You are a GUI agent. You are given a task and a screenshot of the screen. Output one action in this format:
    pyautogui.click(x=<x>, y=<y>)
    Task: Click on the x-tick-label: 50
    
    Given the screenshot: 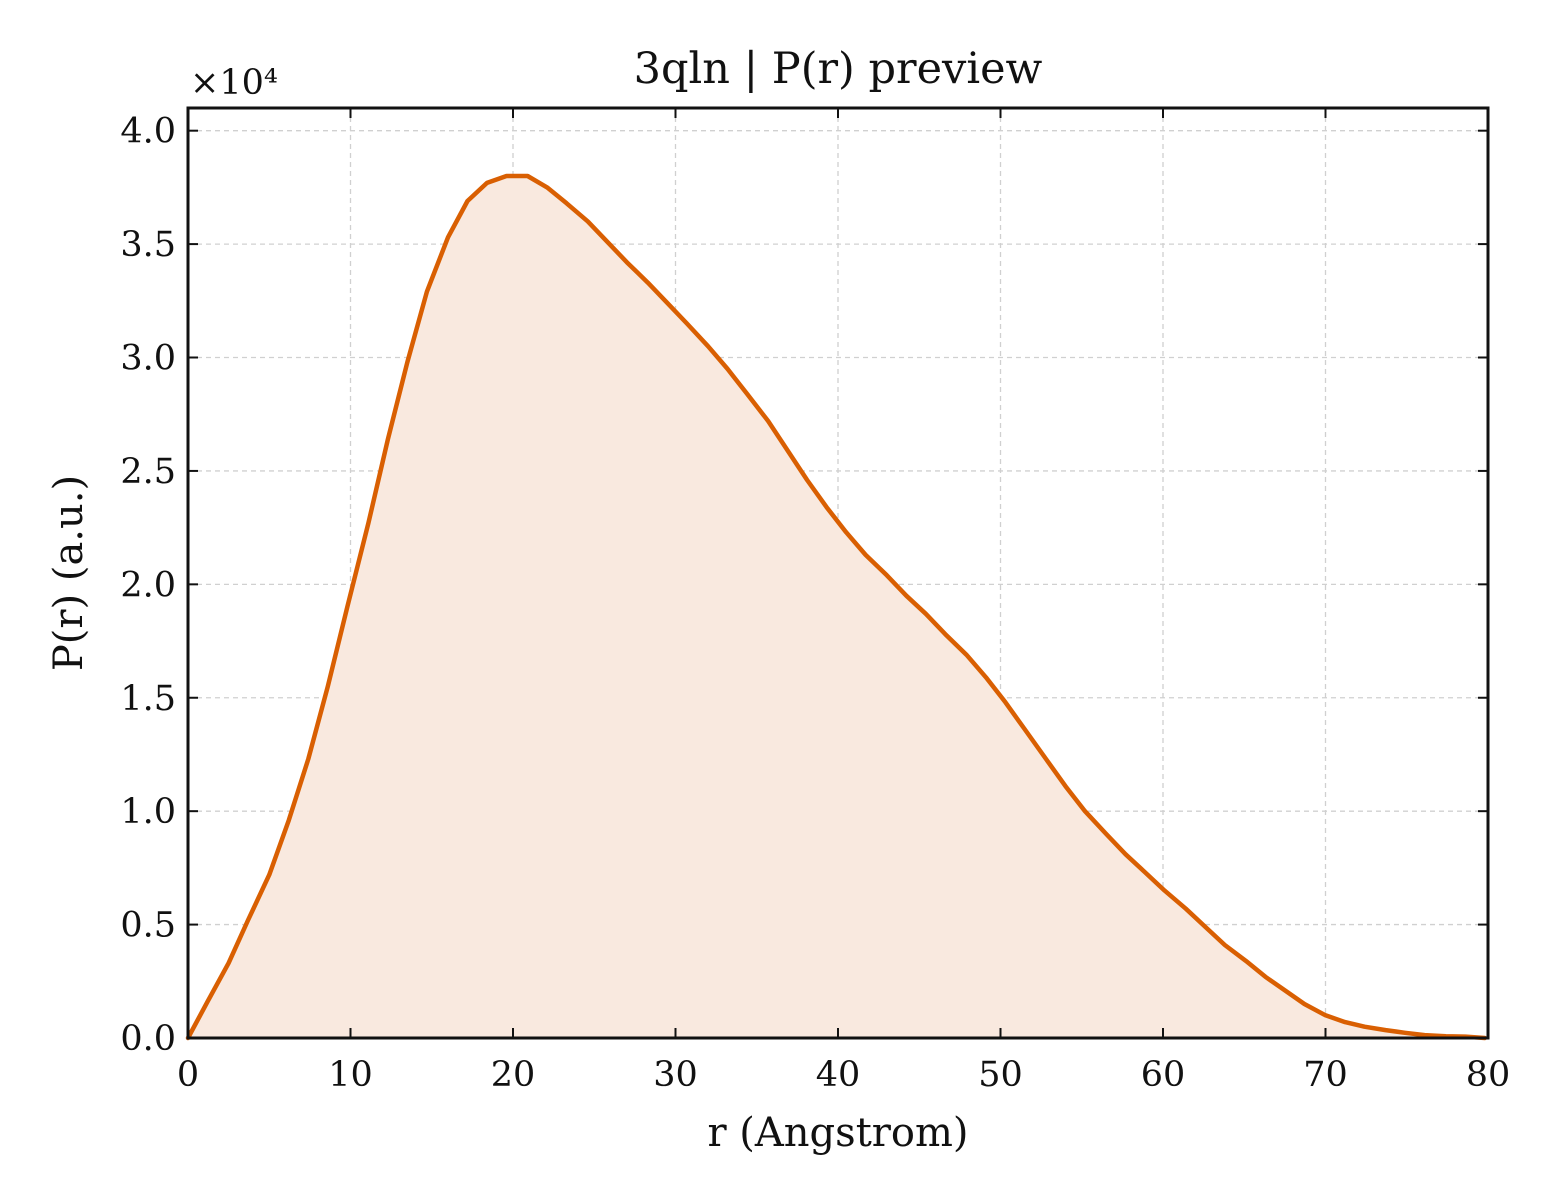 What is the action you would take?
    pyautogui.click(x=1000, y=1075)
    